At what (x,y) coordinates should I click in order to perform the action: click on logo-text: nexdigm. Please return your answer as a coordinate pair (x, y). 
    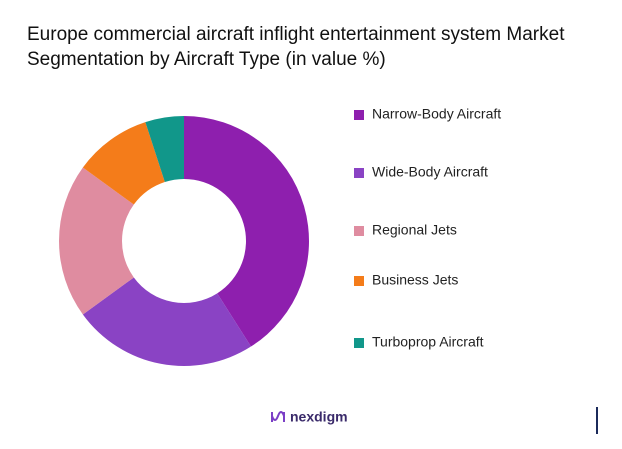
    Looking at the image, I should click on (319, 417).